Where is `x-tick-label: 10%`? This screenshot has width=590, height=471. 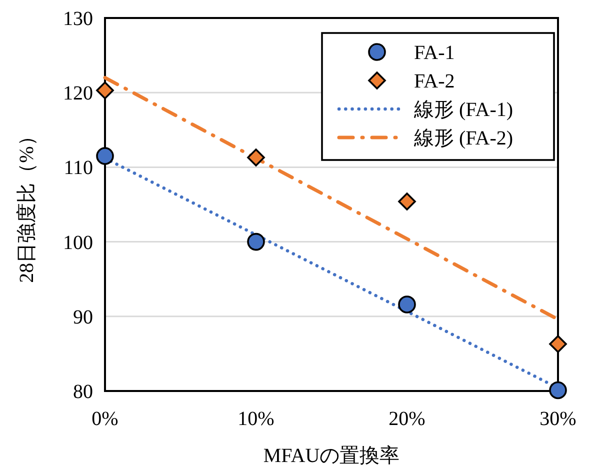
x-tick-label: 10% is located at coordinates (256, 419).